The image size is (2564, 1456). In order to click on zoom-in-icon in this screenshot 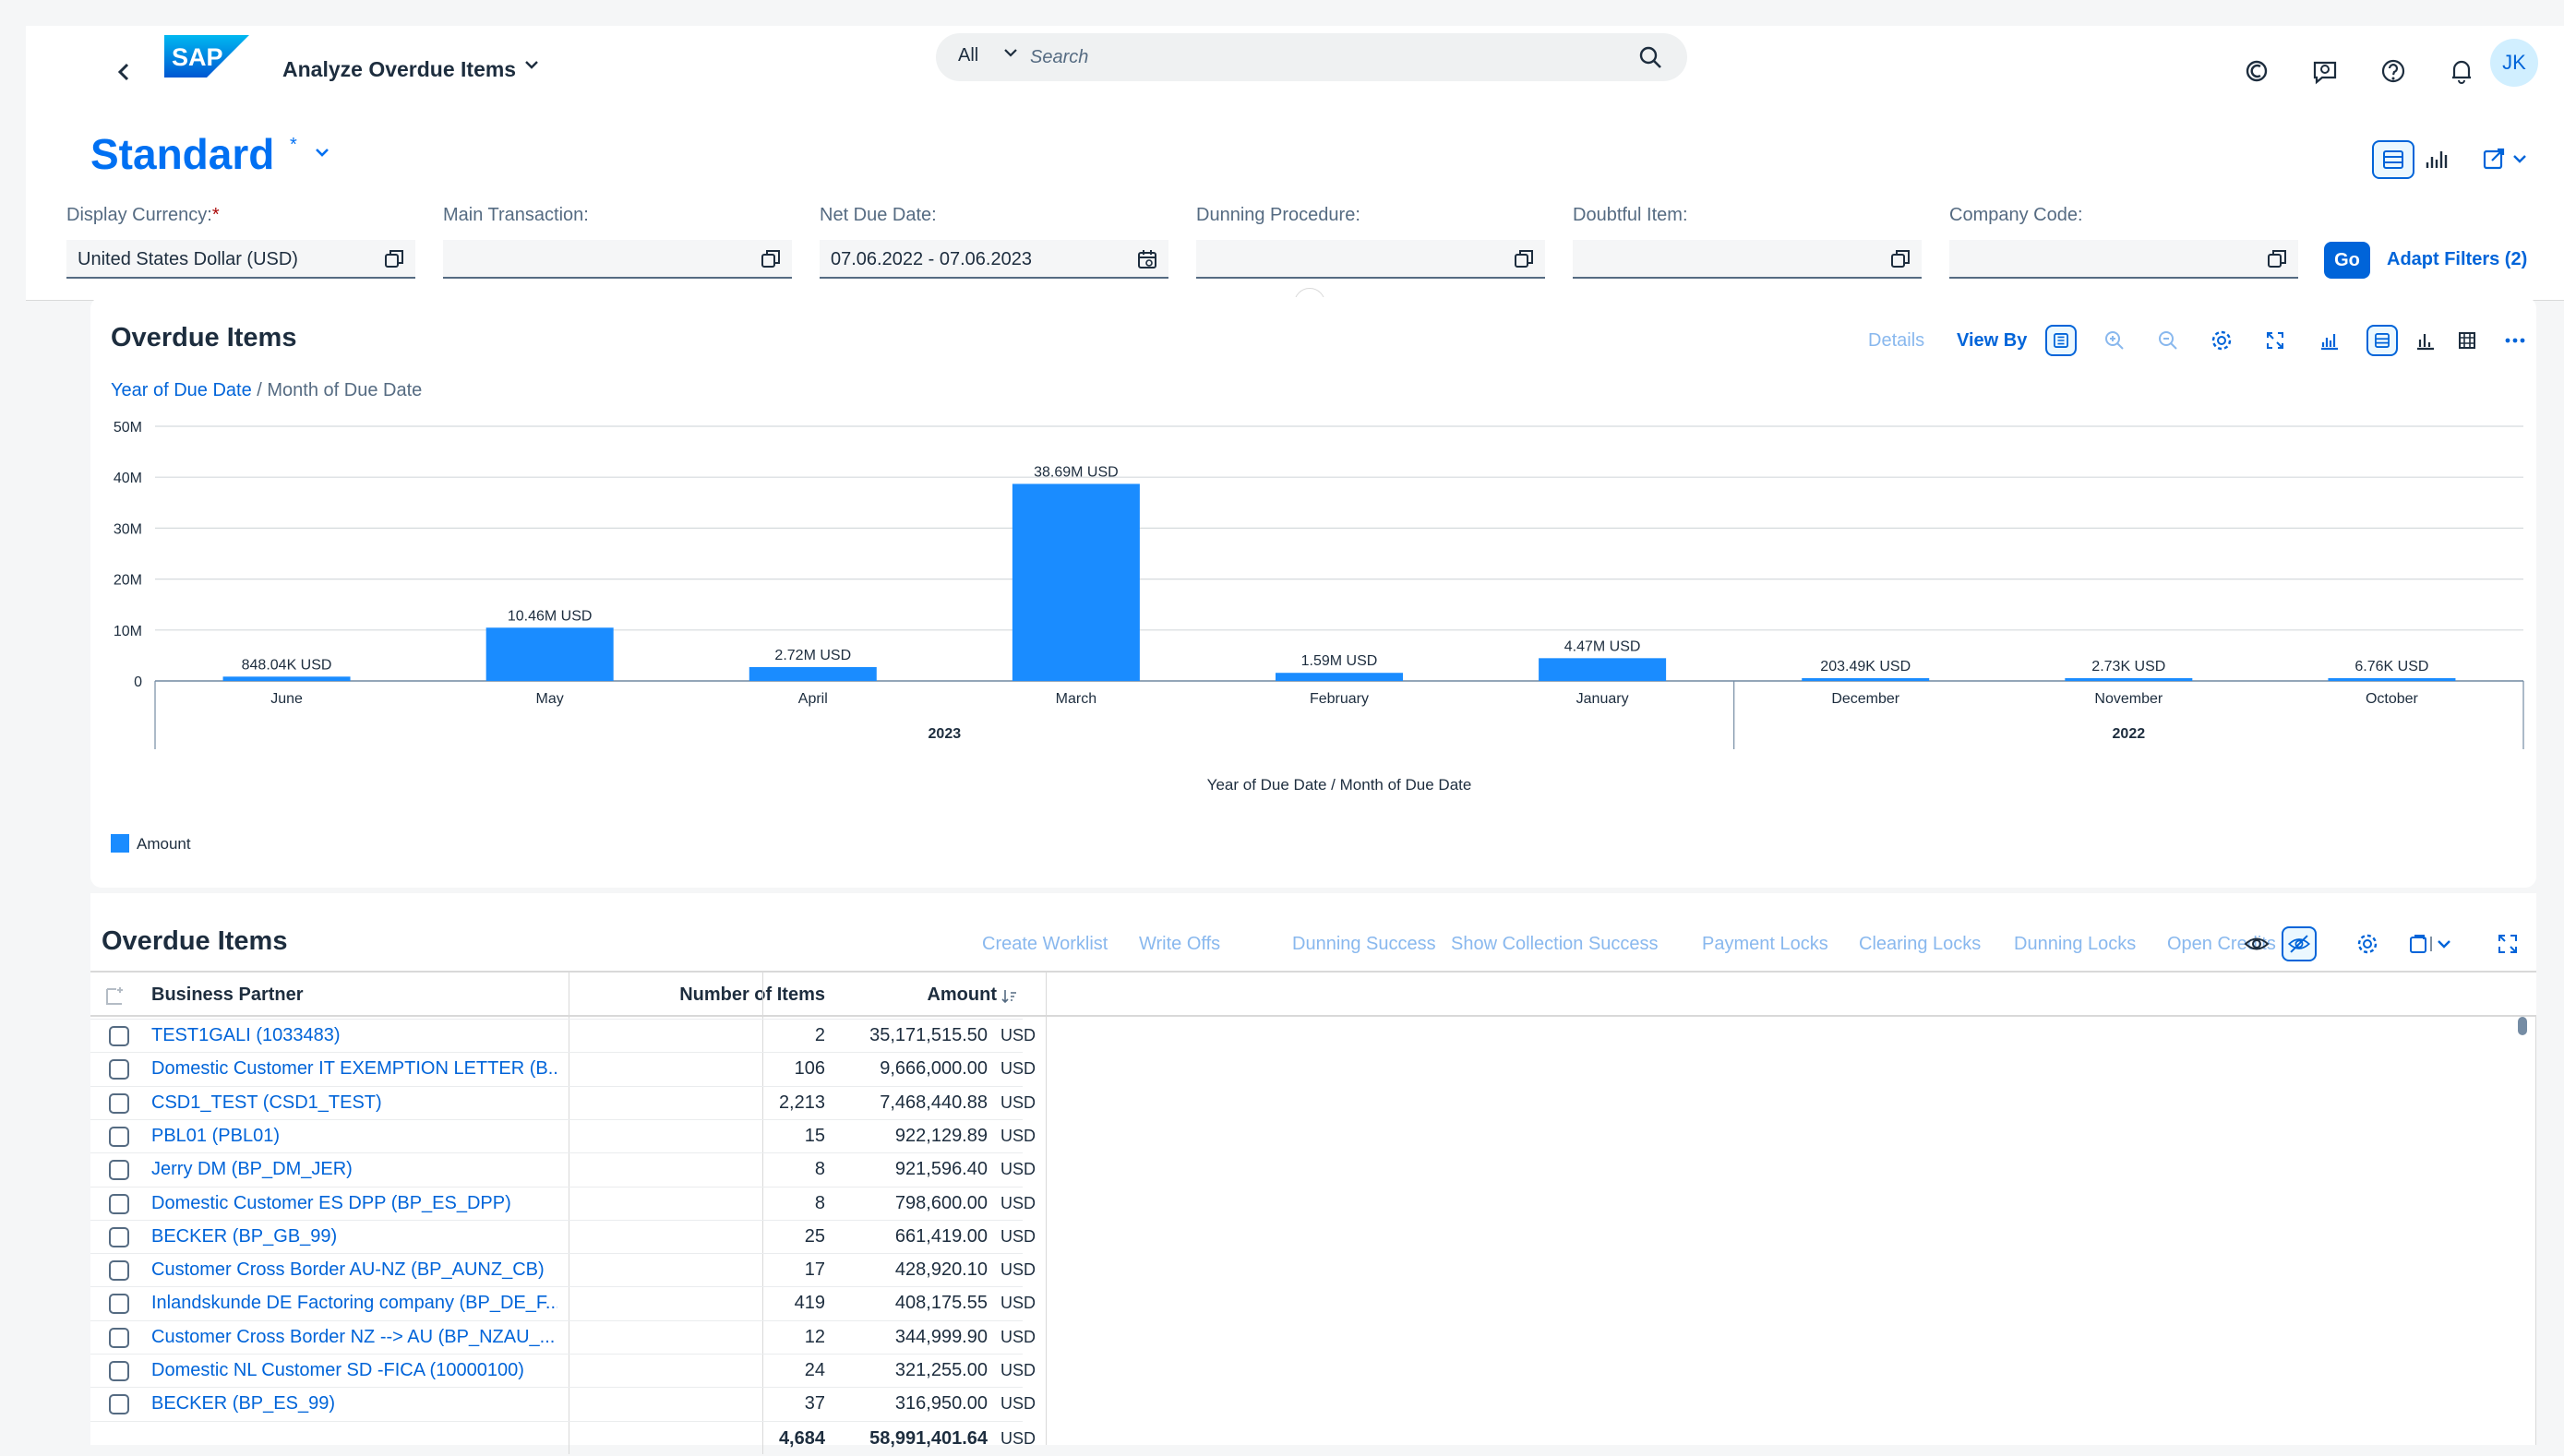, I will do `click(2114, 340)`.